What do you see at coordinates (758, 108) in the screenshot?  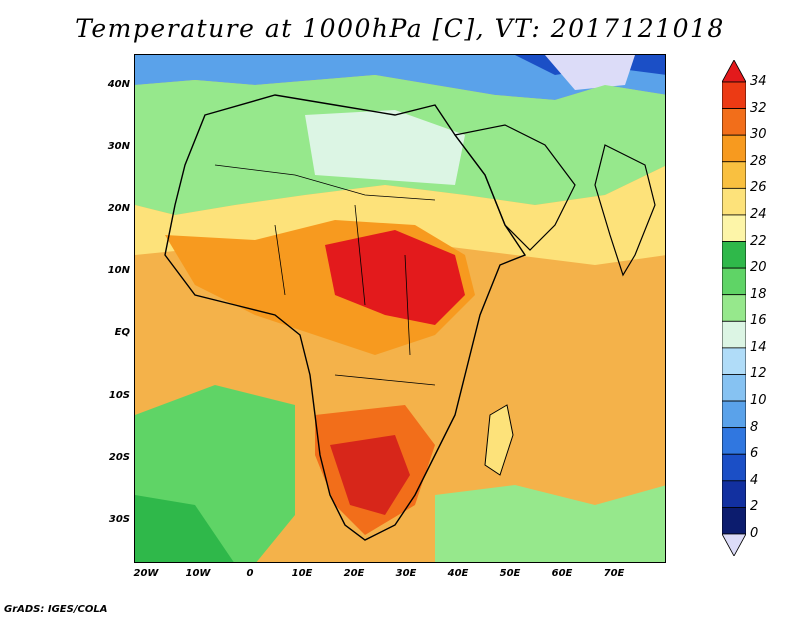 I see `colorbar-label: 32` at bounding box center [758, 108].